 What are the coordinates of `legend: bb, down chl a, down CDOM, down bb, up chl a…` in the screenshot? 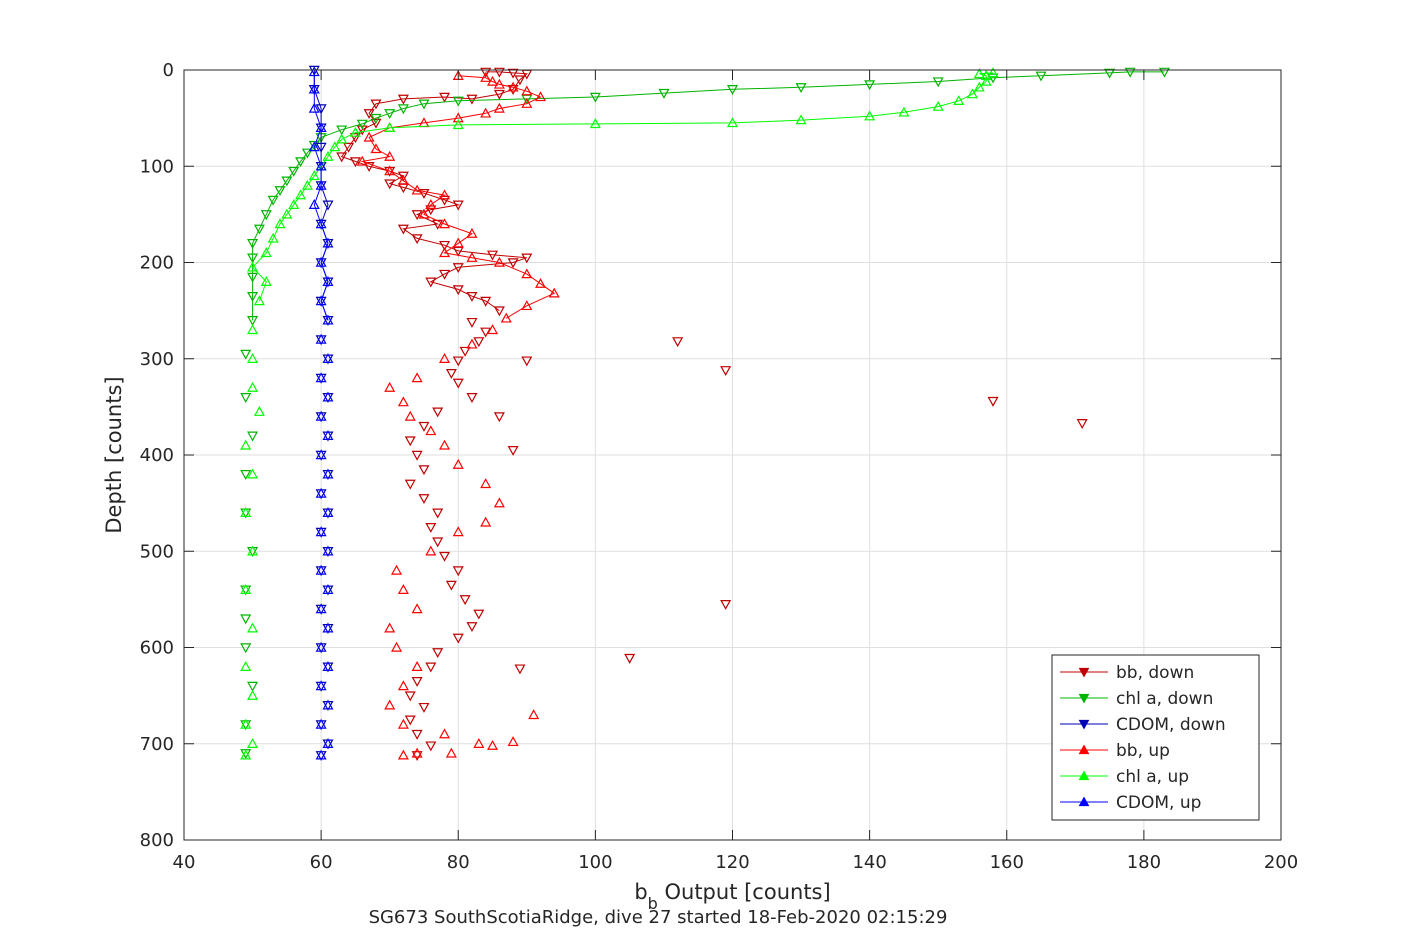 It's located at (1155, 737).